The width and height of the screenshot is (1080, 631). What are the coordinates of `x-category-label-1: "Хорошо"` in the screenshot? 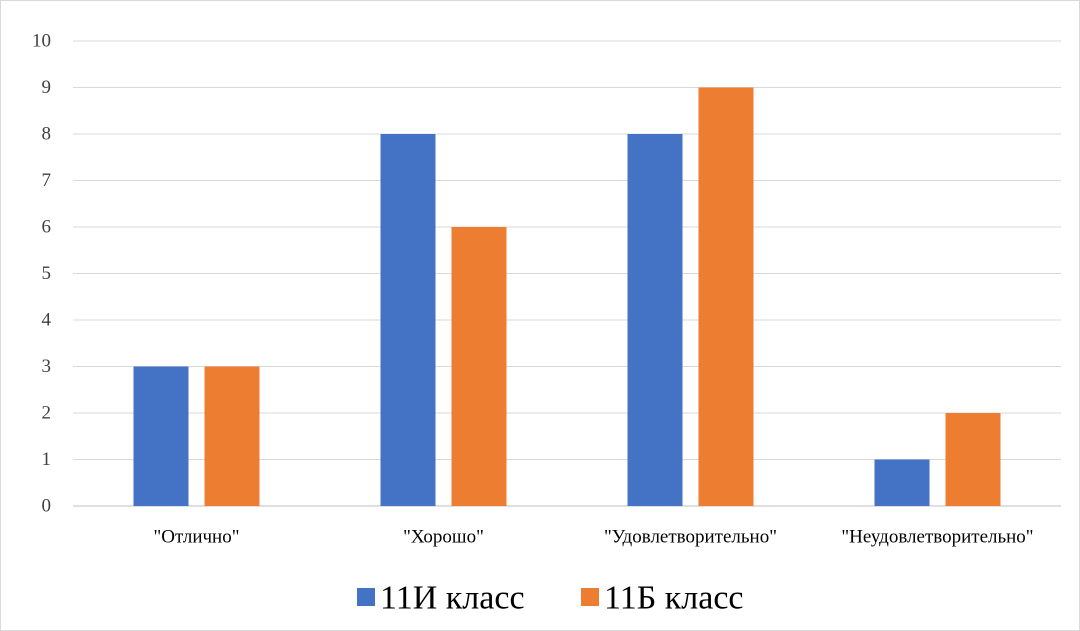 It's located at (443, 537).